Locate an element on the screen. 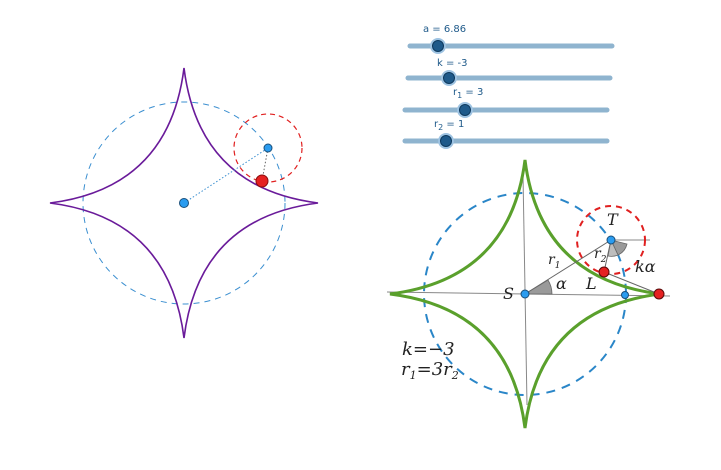  point-tracer is located at coordinates (659, 294).